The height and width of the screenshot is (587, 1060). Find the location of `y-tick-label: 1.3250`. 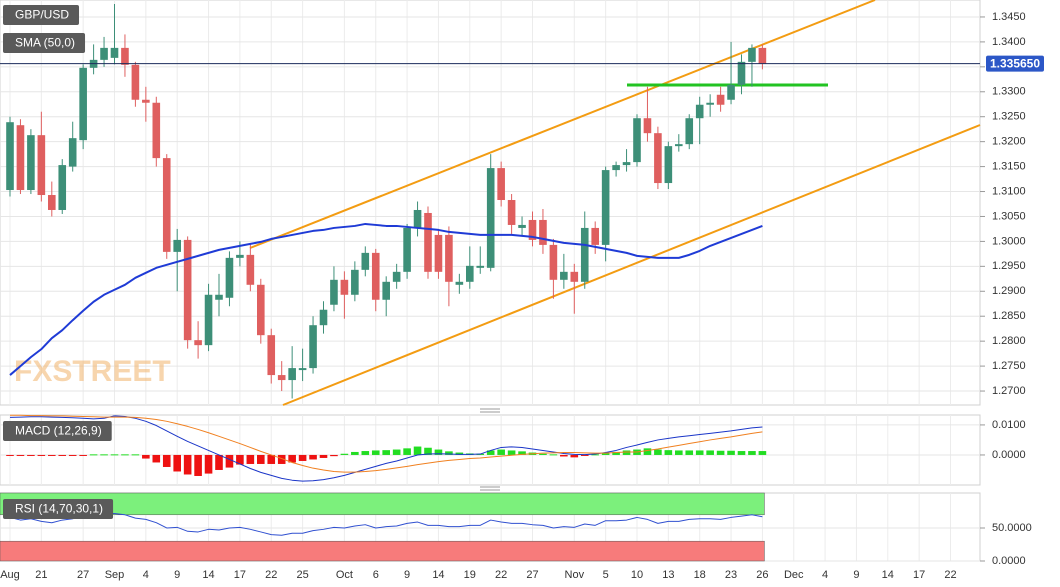

y-tick-label: 1.3250 is located at coordinates (1009, 117).